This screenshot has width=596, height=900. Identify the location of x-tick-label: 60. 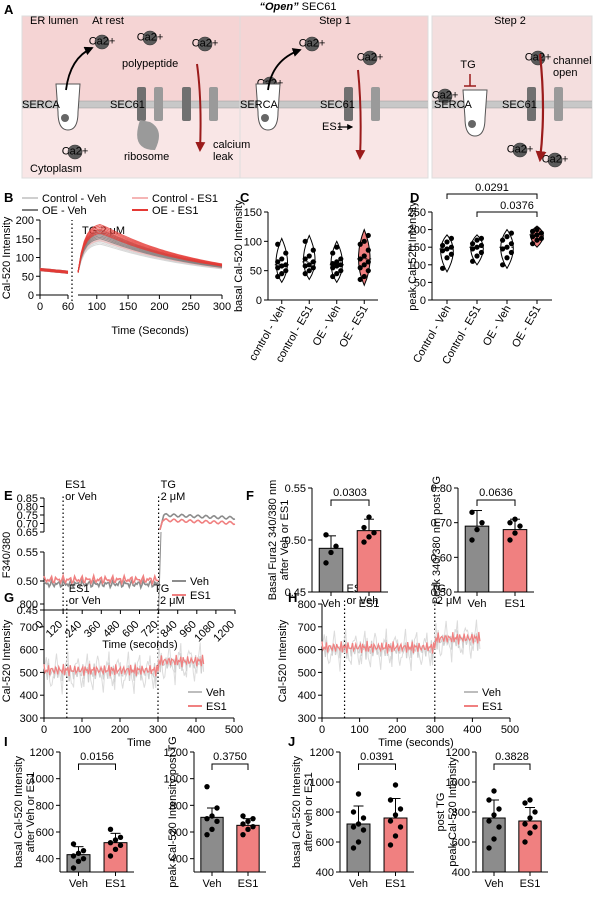
(68, 307).